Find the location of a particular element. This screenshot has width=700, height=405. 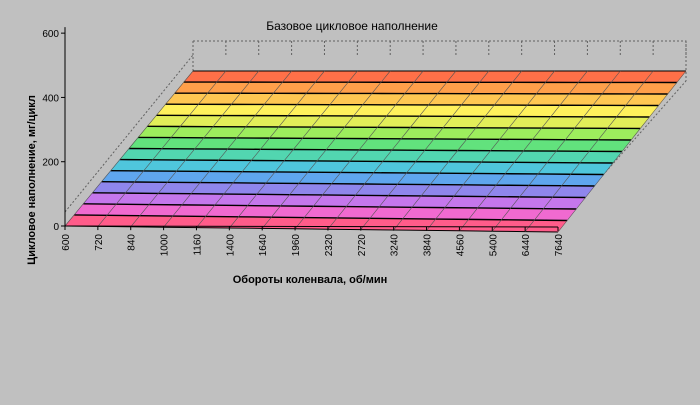

x-tick-label: 3840 is located at coordinates (428, 245).